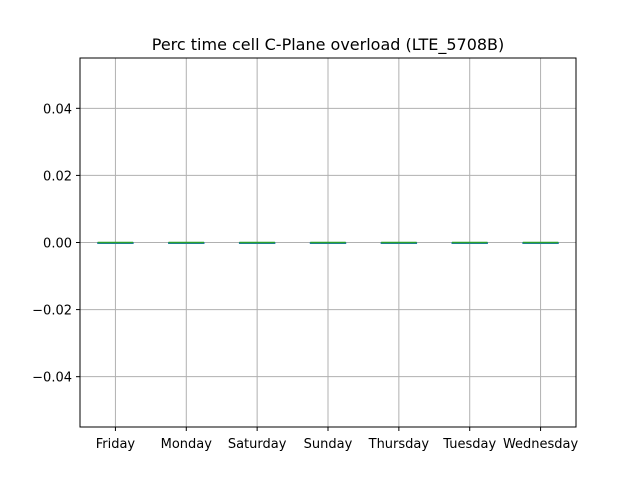 The image size is (640, 480). Describe the element at coordinates (328, 444) in the screenshot. I see `x-tick-label: Sunday` at that location.